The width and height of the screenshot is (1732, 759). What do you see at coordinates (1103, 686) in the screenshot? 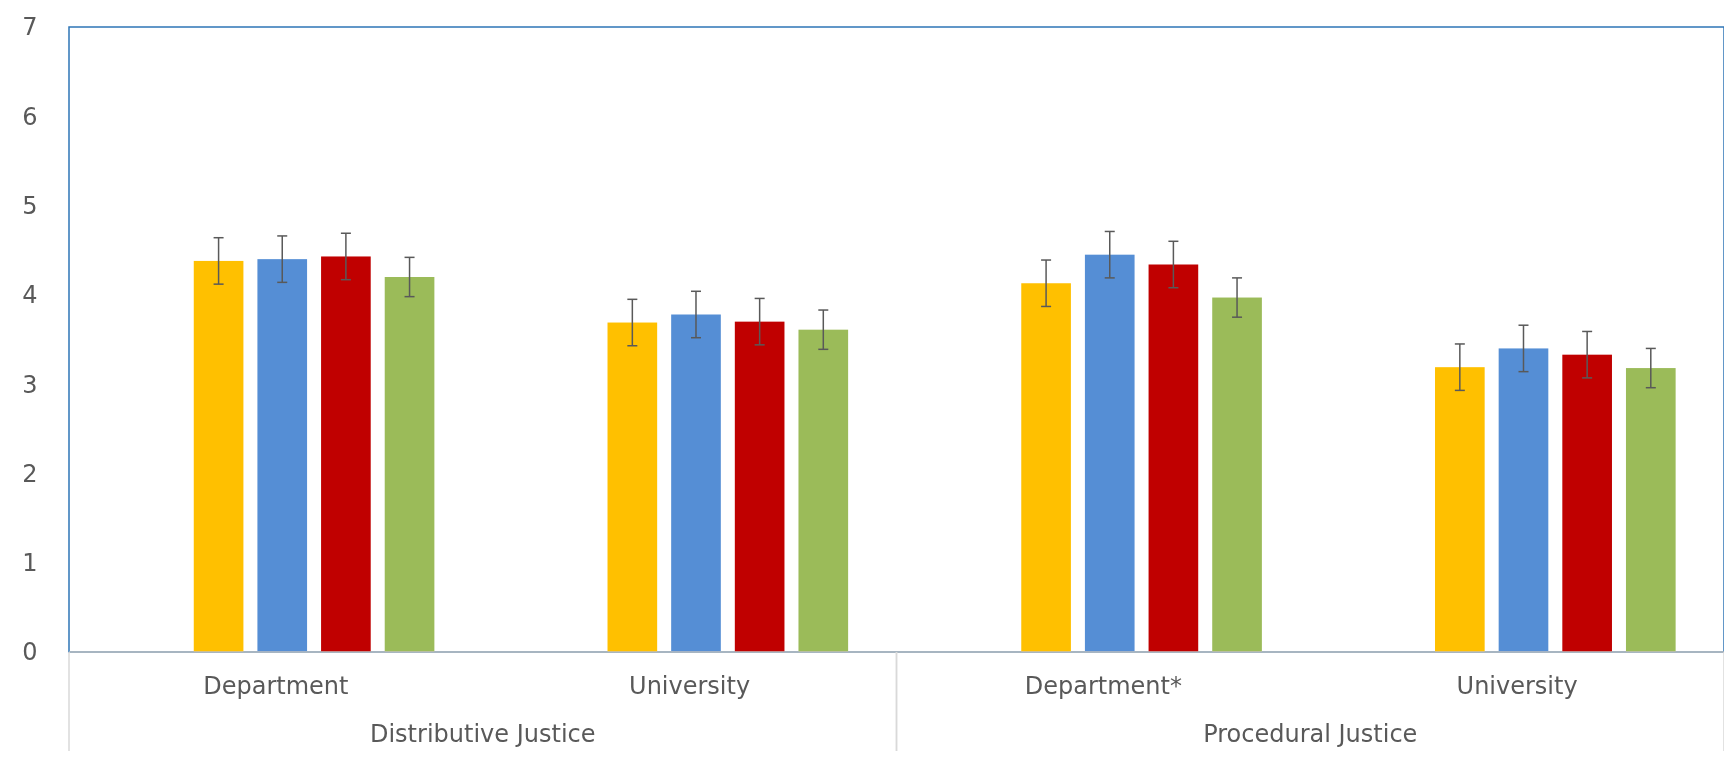
I see `x-tick-label: Department*` at bounding box center [1103, 686].